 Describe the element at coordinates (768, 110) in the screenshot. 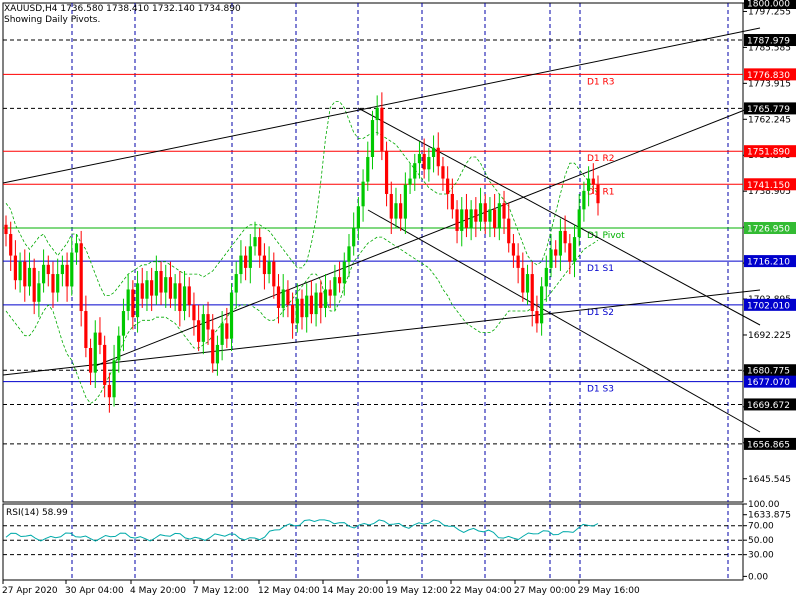

I see `level-price-label: 1765.779` at that location.